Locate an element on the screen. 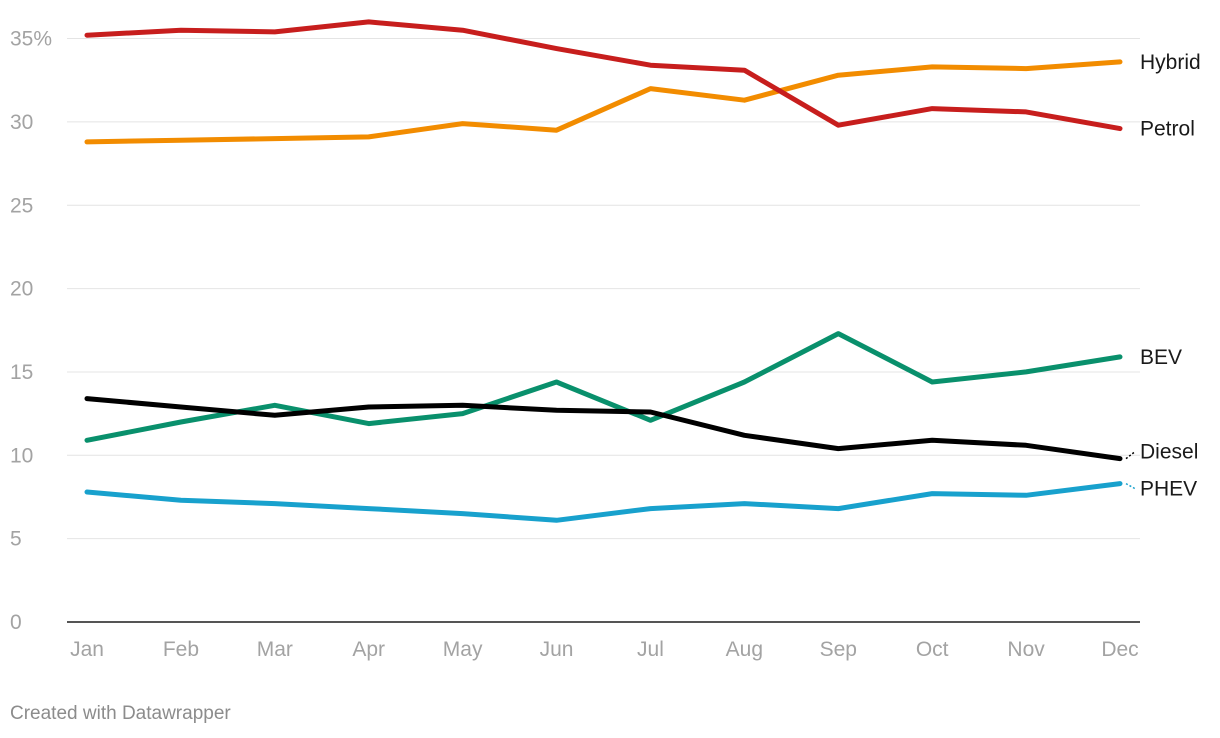  series-label-phev: PHEV is located at coordinates (1168, 489).